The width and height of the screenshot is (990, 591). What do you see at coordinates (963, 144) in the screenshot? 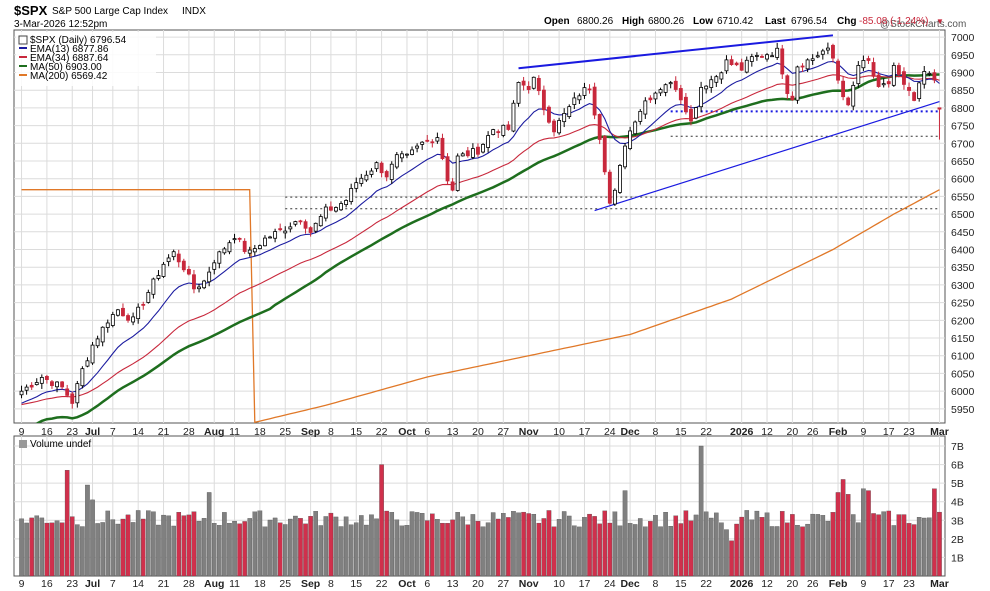
I see `price-y-tick: 6700` at bounding box center [963, 144].